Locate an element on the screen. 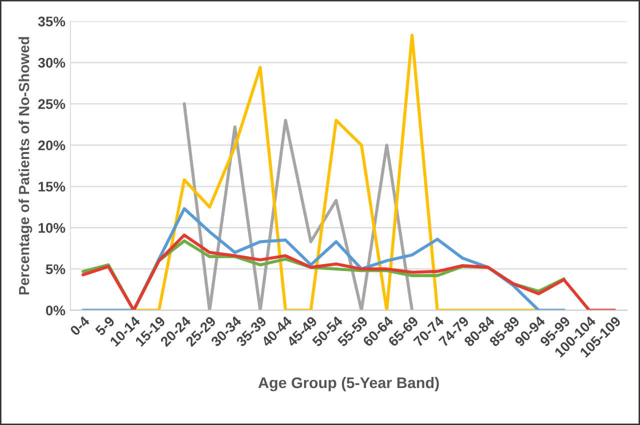  y-axis-title: Percentage of Patients of No-Showed is located at coordinates (25, 165).